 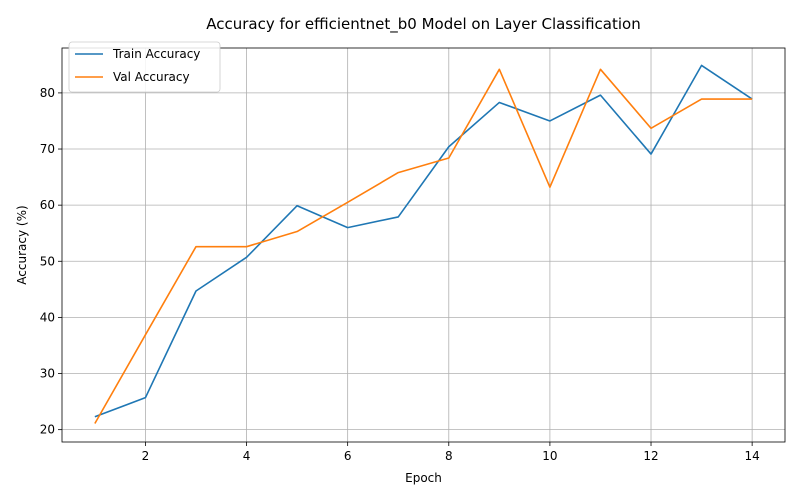 I want to click on y-tick-label: 20, so click(x=47, y=430).